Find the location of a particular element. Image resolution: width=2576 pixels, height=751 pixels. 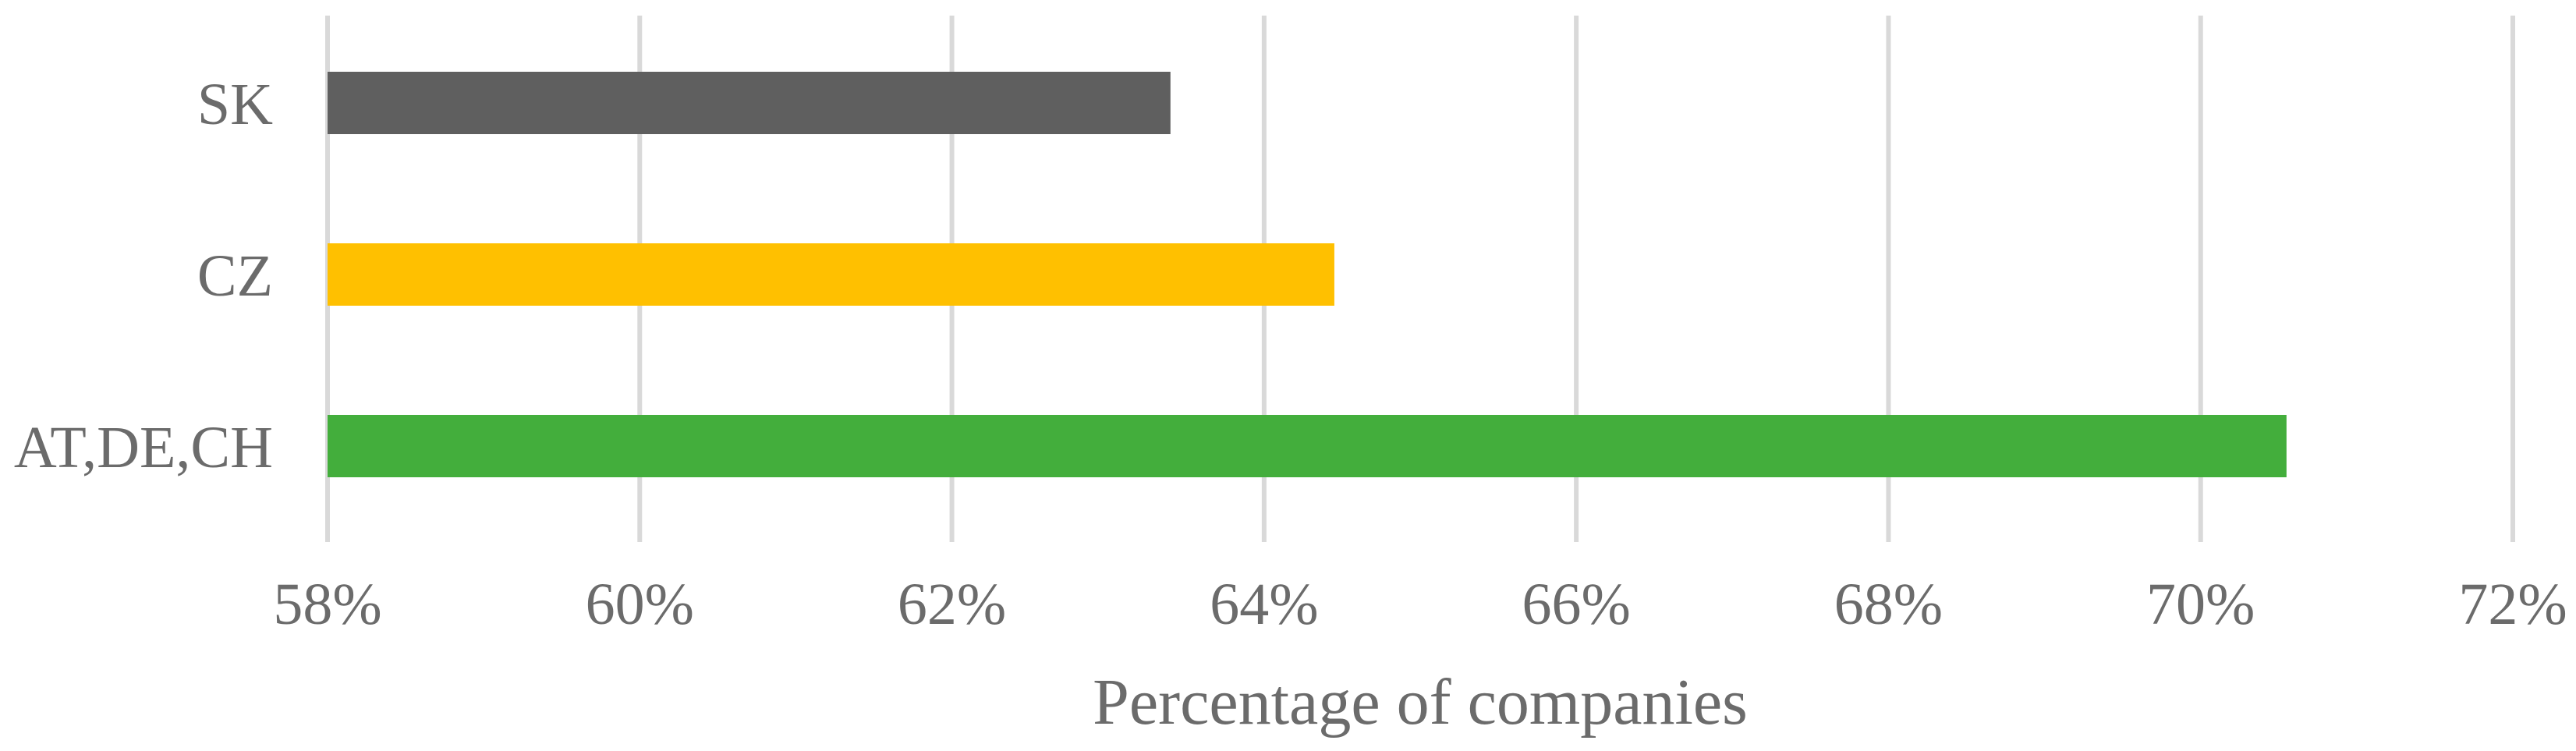

bar-cz is located at coordinates (831, 275).